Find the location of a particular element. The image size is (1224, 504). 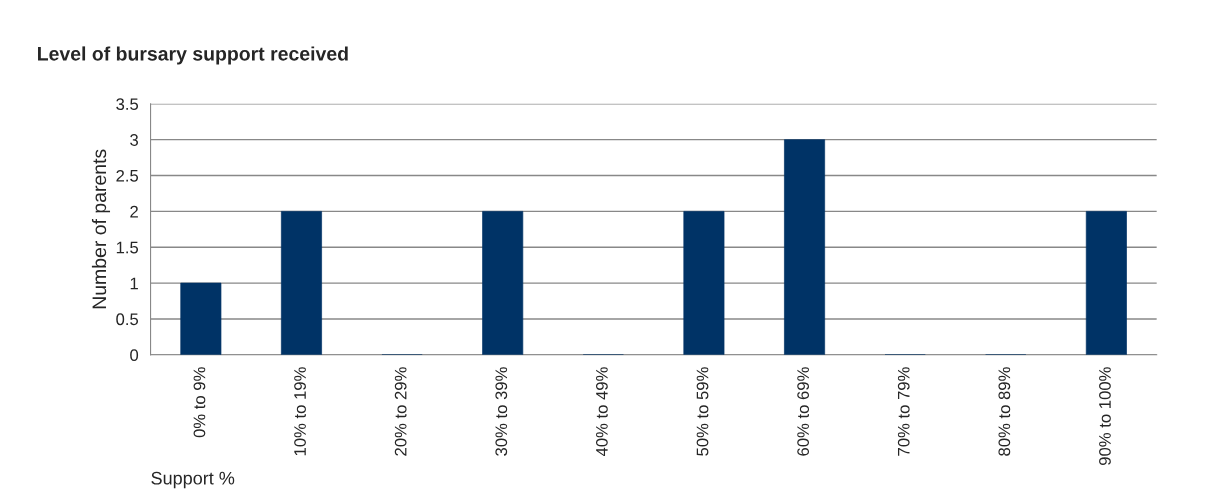

y-tick-label: 0.5 is located at coordinates (127, 319).